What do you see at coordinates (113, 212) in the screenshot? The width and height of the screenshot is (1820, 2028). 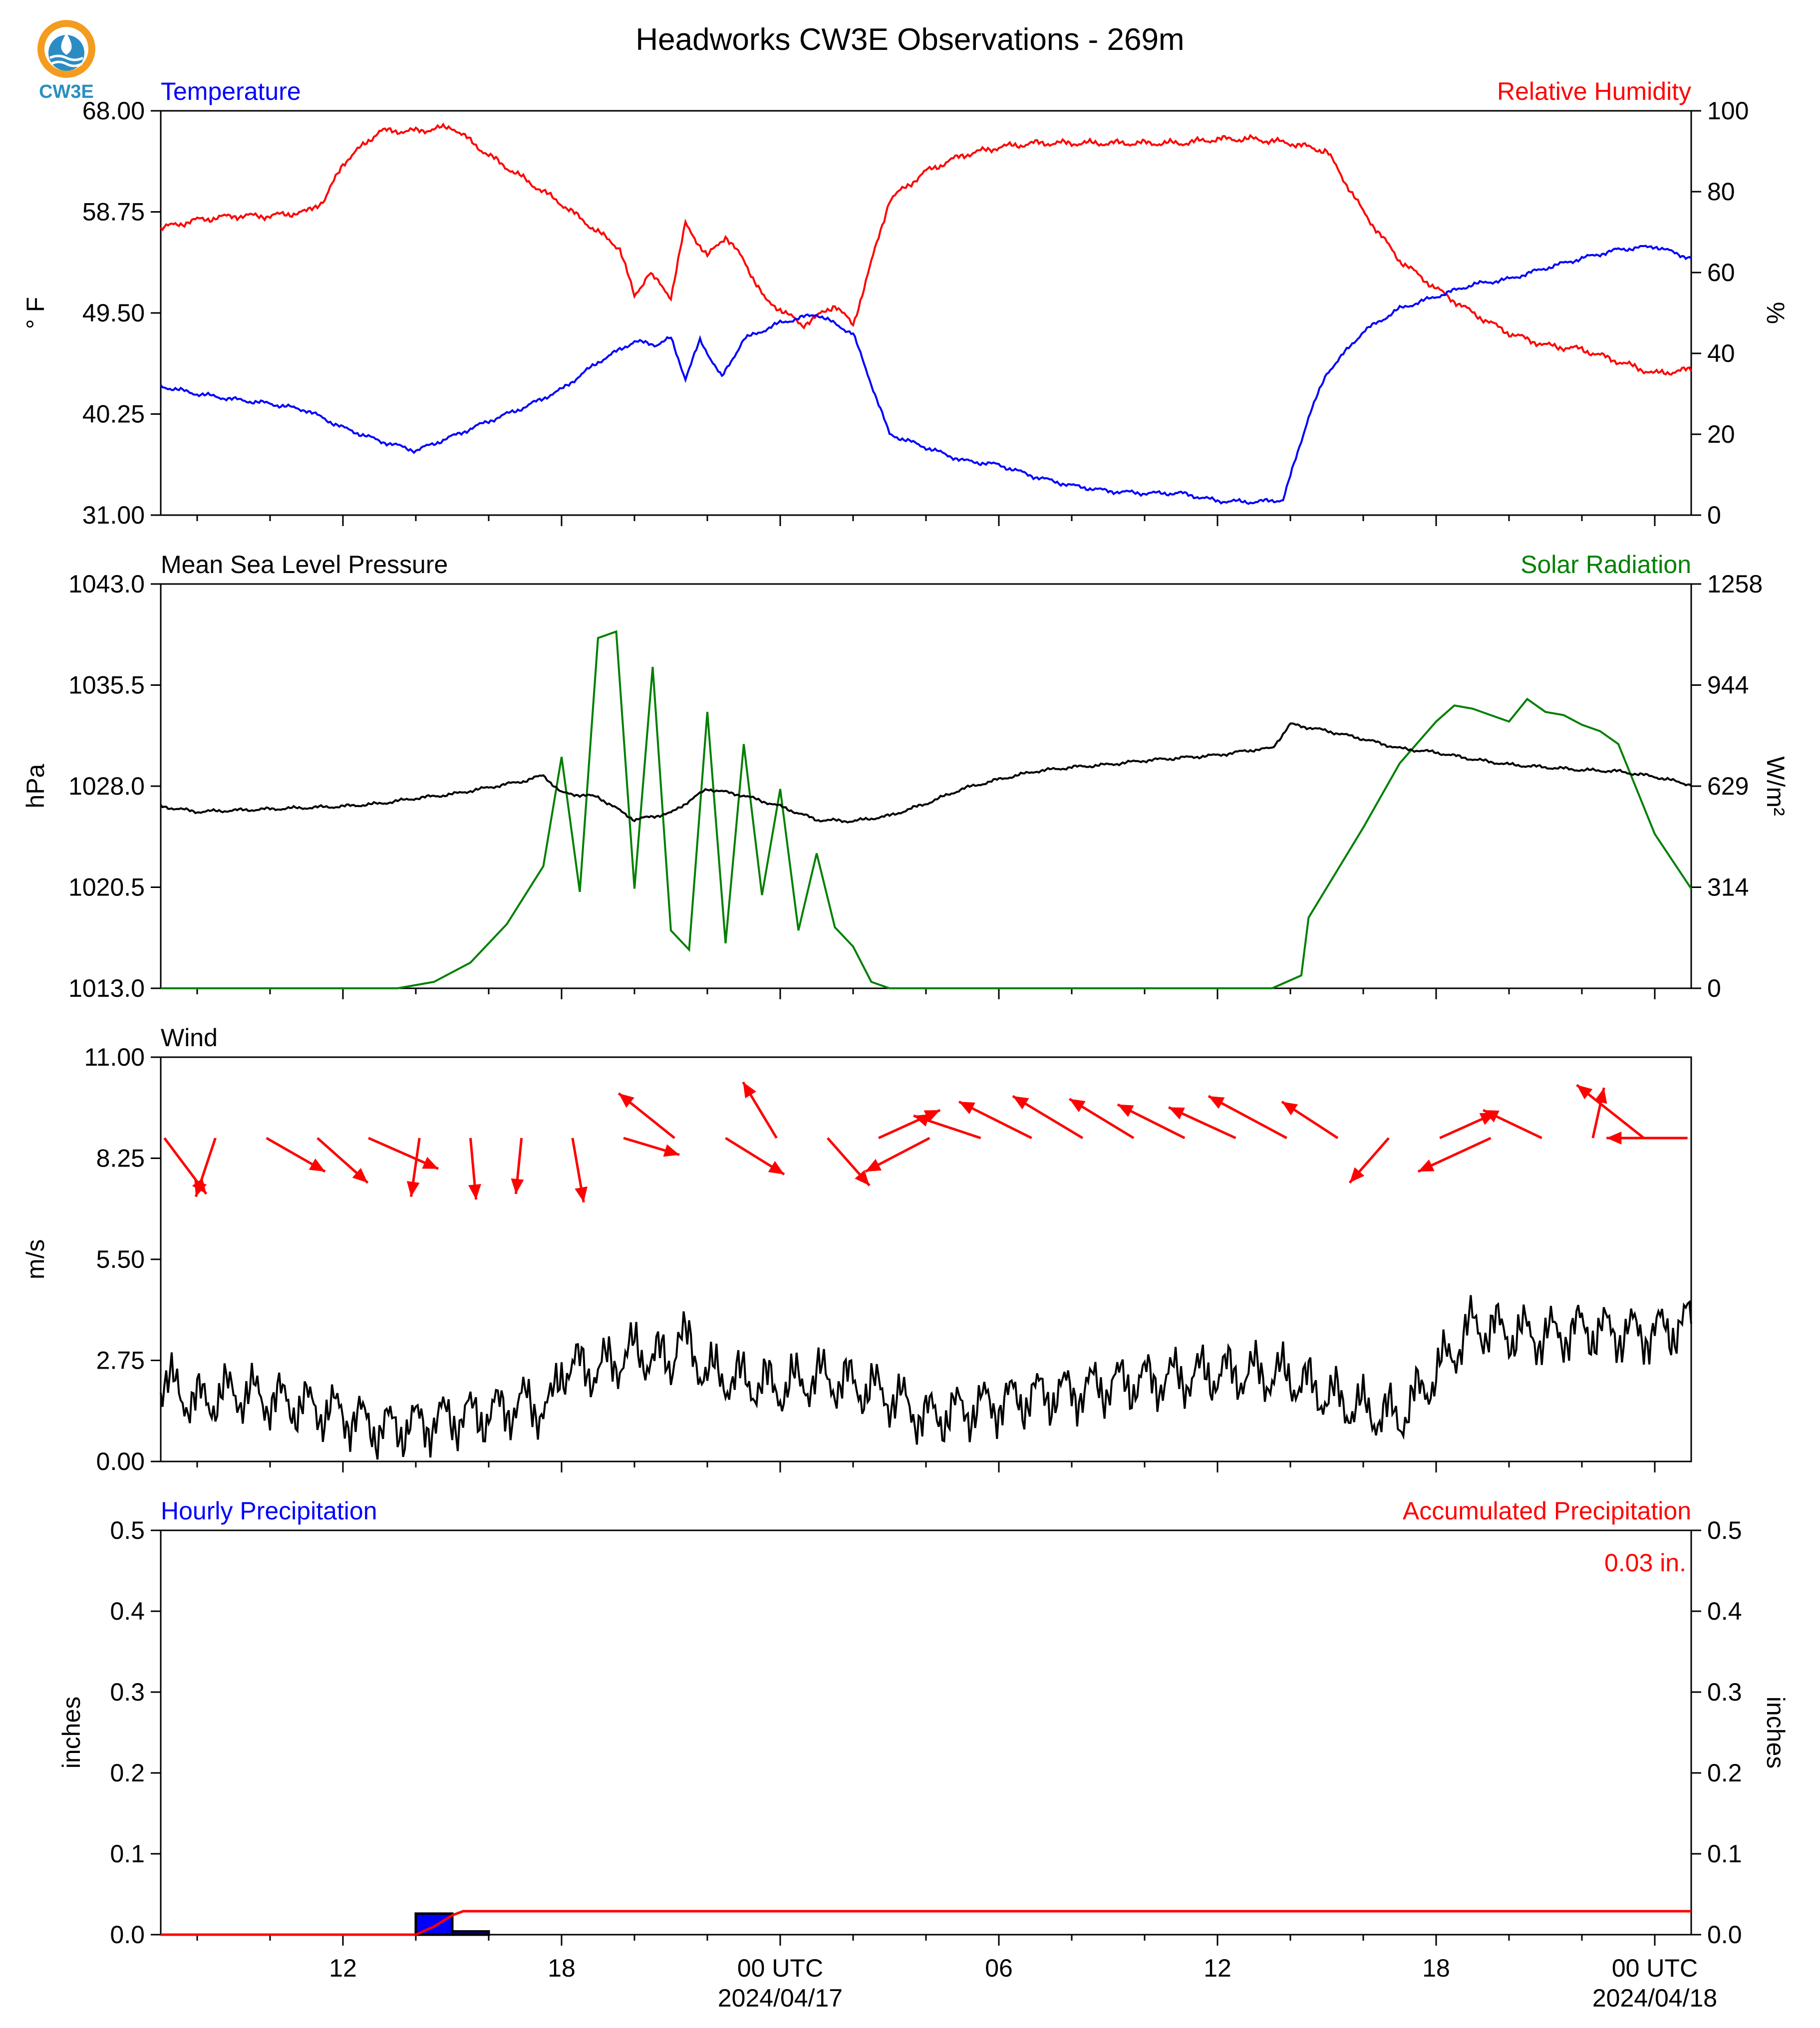 I see `y-left-tick-label: 58.75` at bounding box center [113, 212].